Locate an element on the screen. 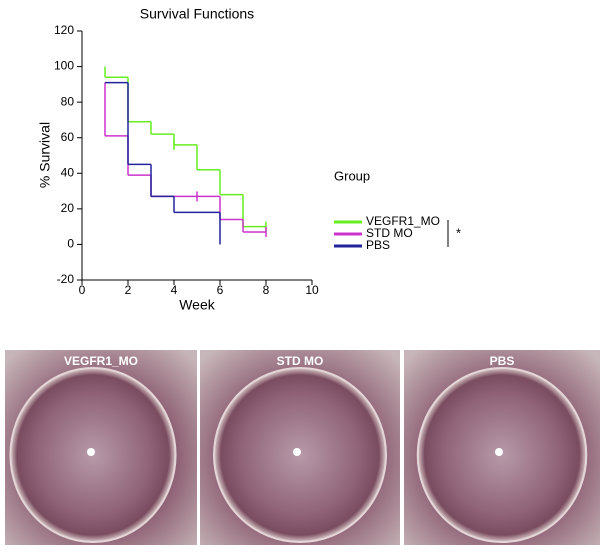 The image size is (604, 556). y-tick-label: 60 is located at coordinates (68, 137).